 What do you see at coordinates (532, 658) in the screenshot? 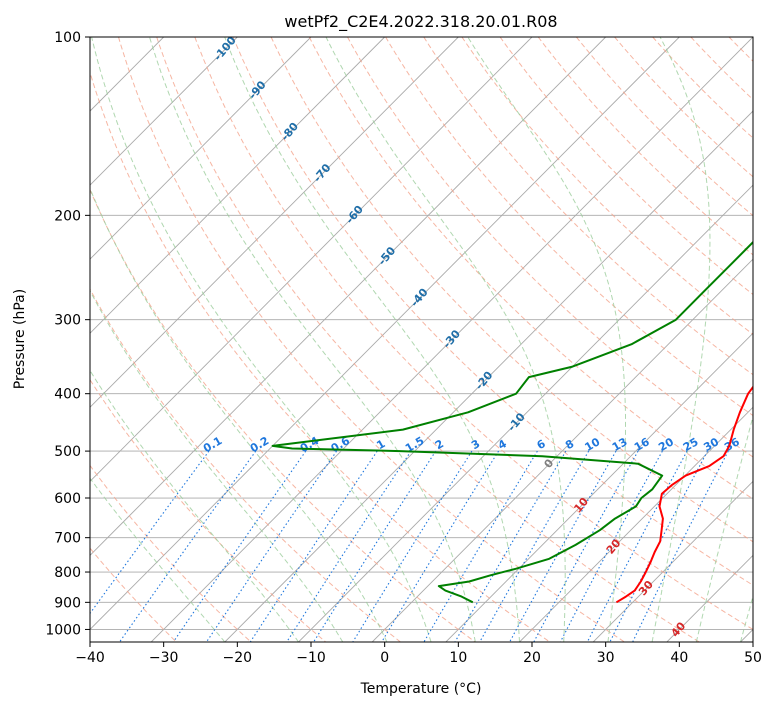
I see `x-tick-label: 20` at bounding box center [532, 658].